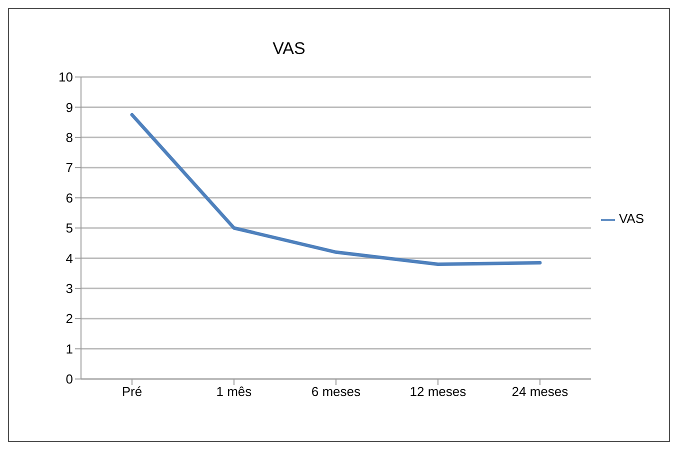 This screenshot has height=450, width=678. What do you see at coordinates (69, 168) in the screenshot?
I see `y-tick-label: 7` at bounding box center [69, 168].